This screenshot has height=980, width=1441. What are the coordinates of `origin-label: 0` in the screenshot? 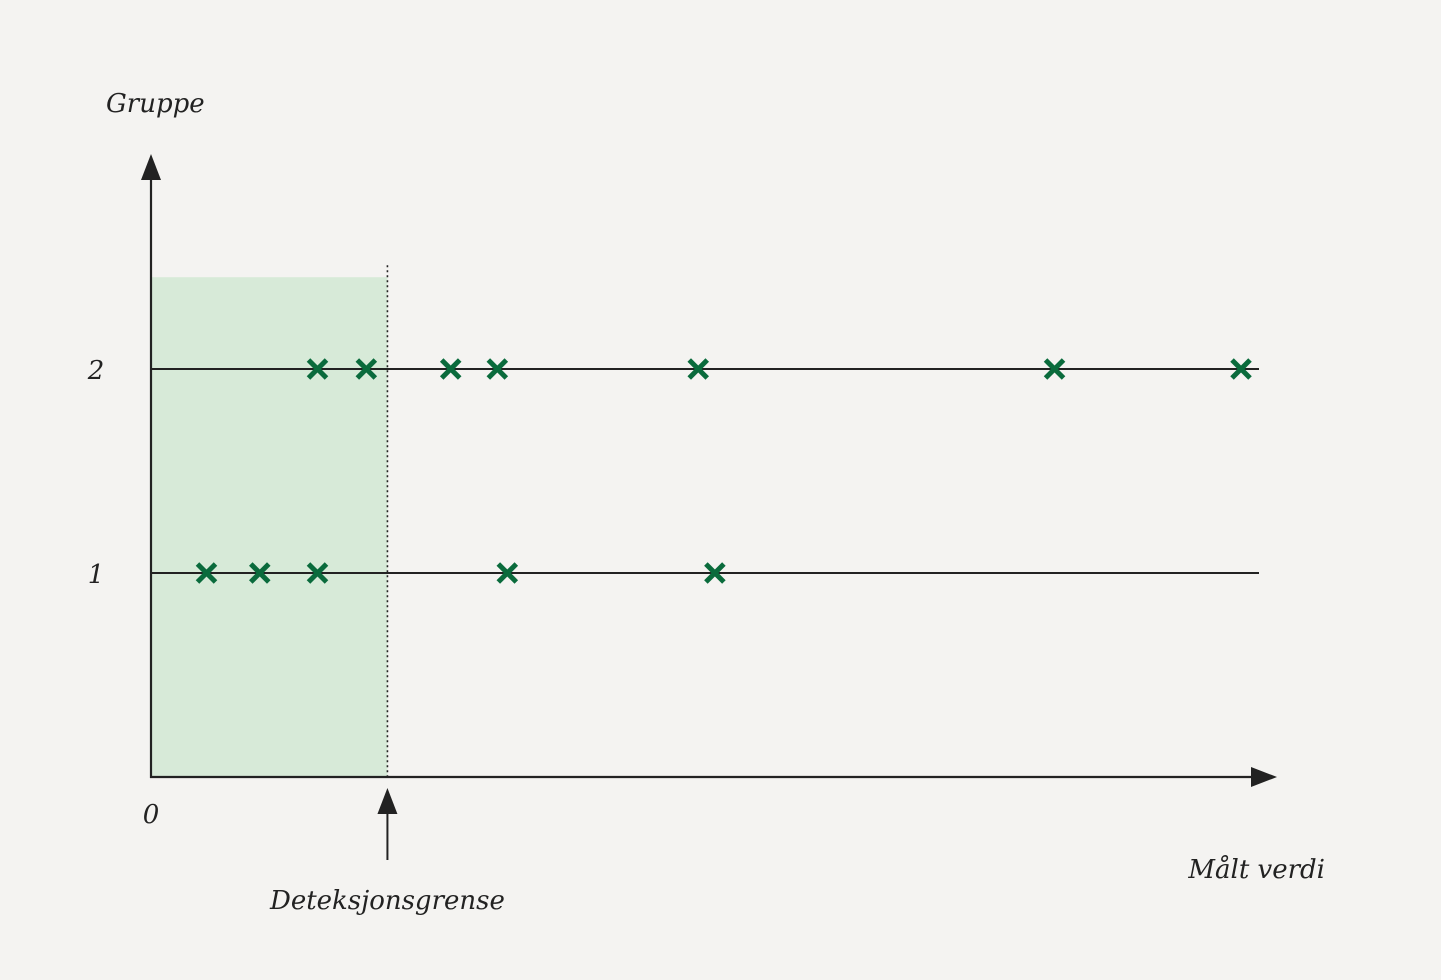 It's located at (151, 815).